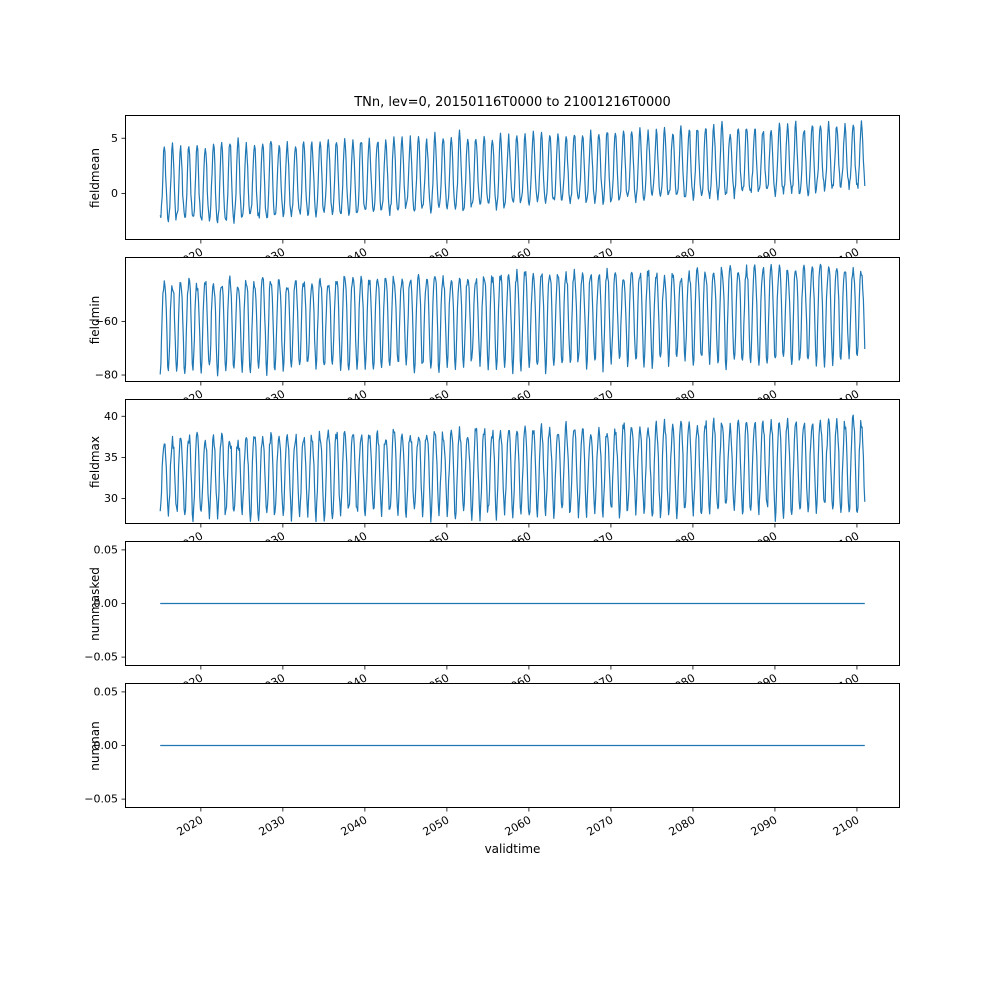  Describe the element at coordinates (512, 468) in the screenshot. I see `series-line-fieldmax` at that location.